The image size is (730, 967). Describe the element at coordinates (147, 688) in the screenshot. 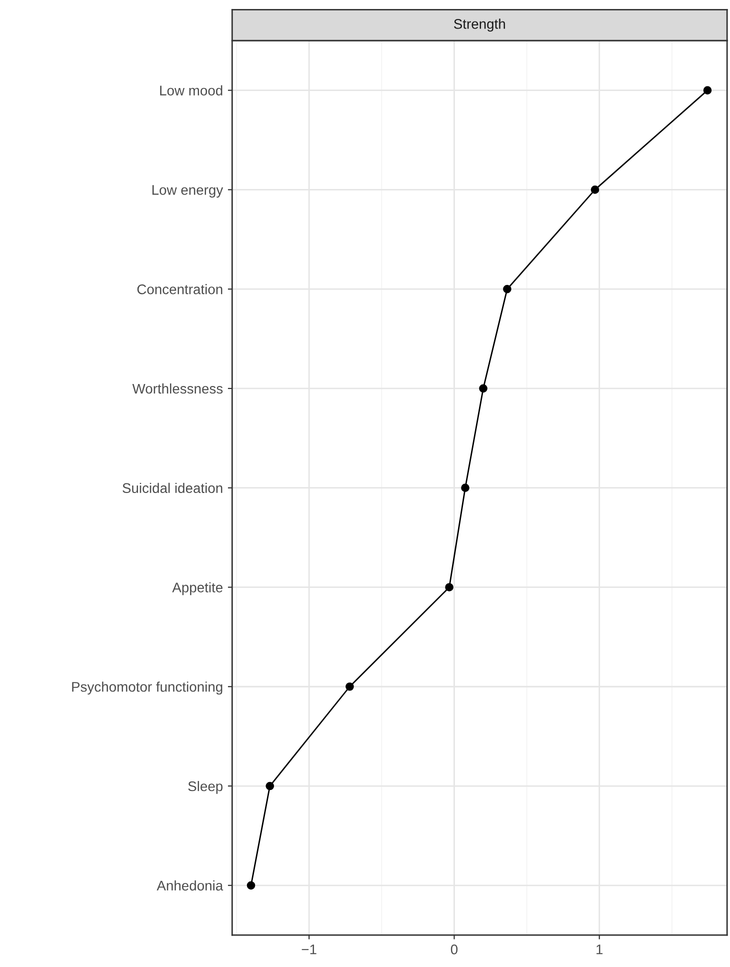

I see `y-tick-label: Psychomotor functioning` at that location.